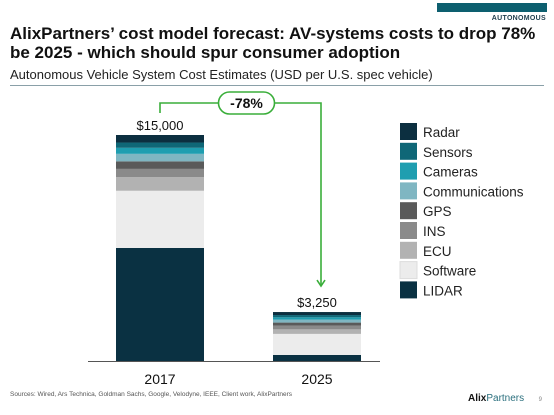  What do you see at coordinates (518, 18) in the screenshot?
I see `section-tag: AUTONOMOUS` at bounding box center [518, 18].